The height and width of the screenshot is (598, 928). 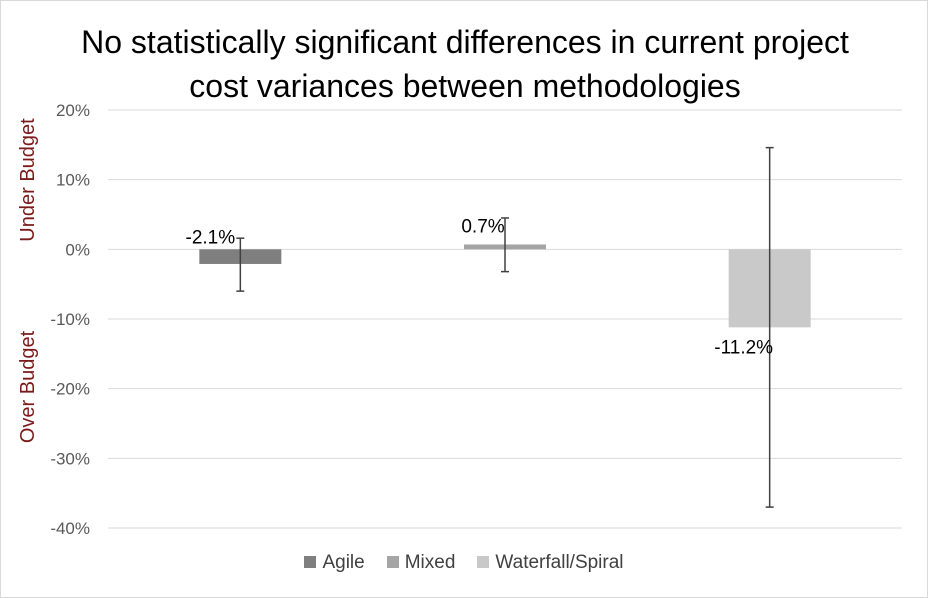 I want to click on legend-item: Mixed, so click(x=421, y=563).